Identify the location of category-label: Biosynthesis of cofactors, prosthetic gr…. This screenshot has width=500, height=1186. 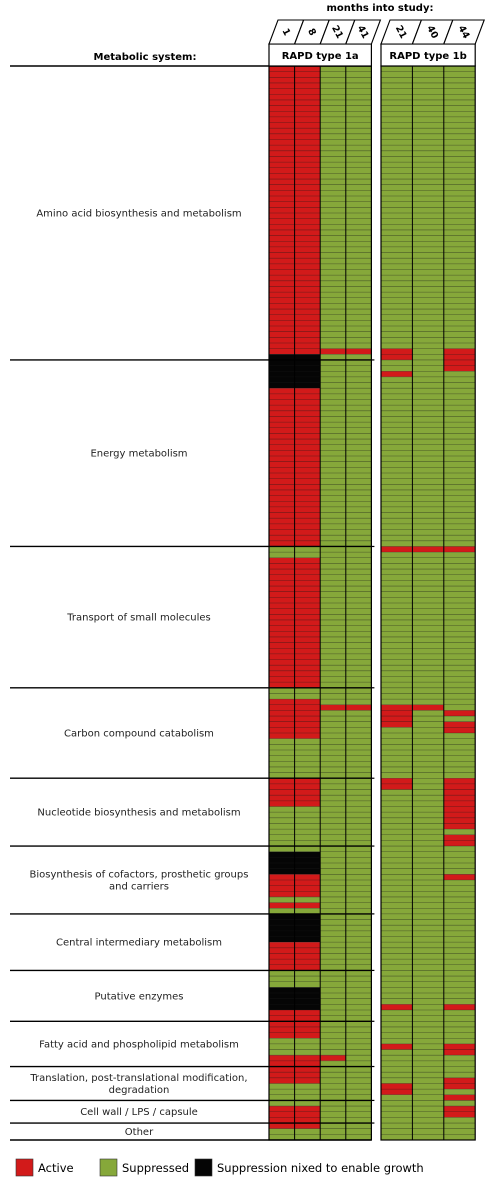
(139, 881).